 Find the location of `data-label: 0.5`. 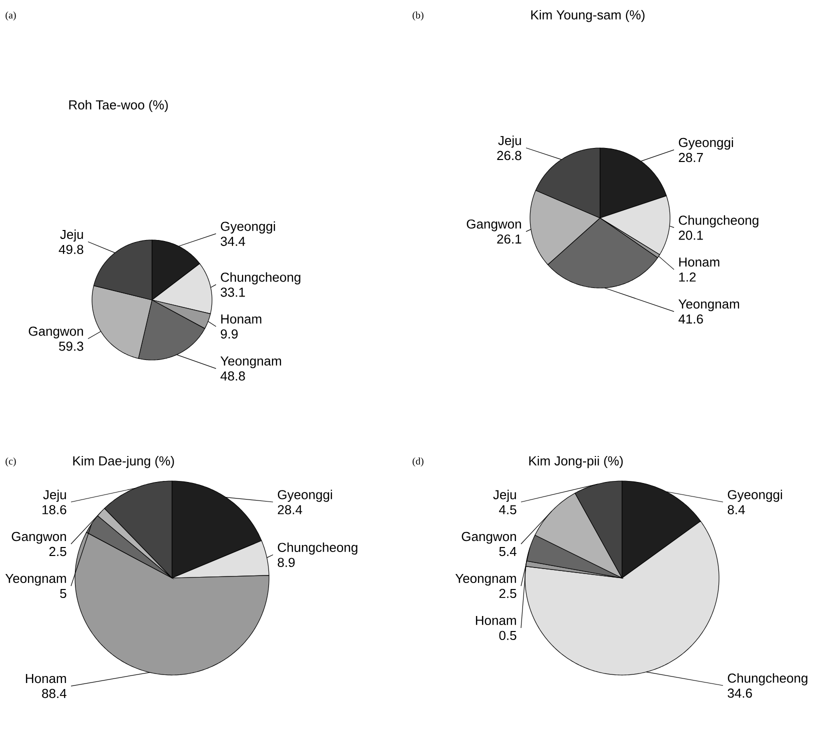

data-label: 0.5 is located at coordinates (507, 635).